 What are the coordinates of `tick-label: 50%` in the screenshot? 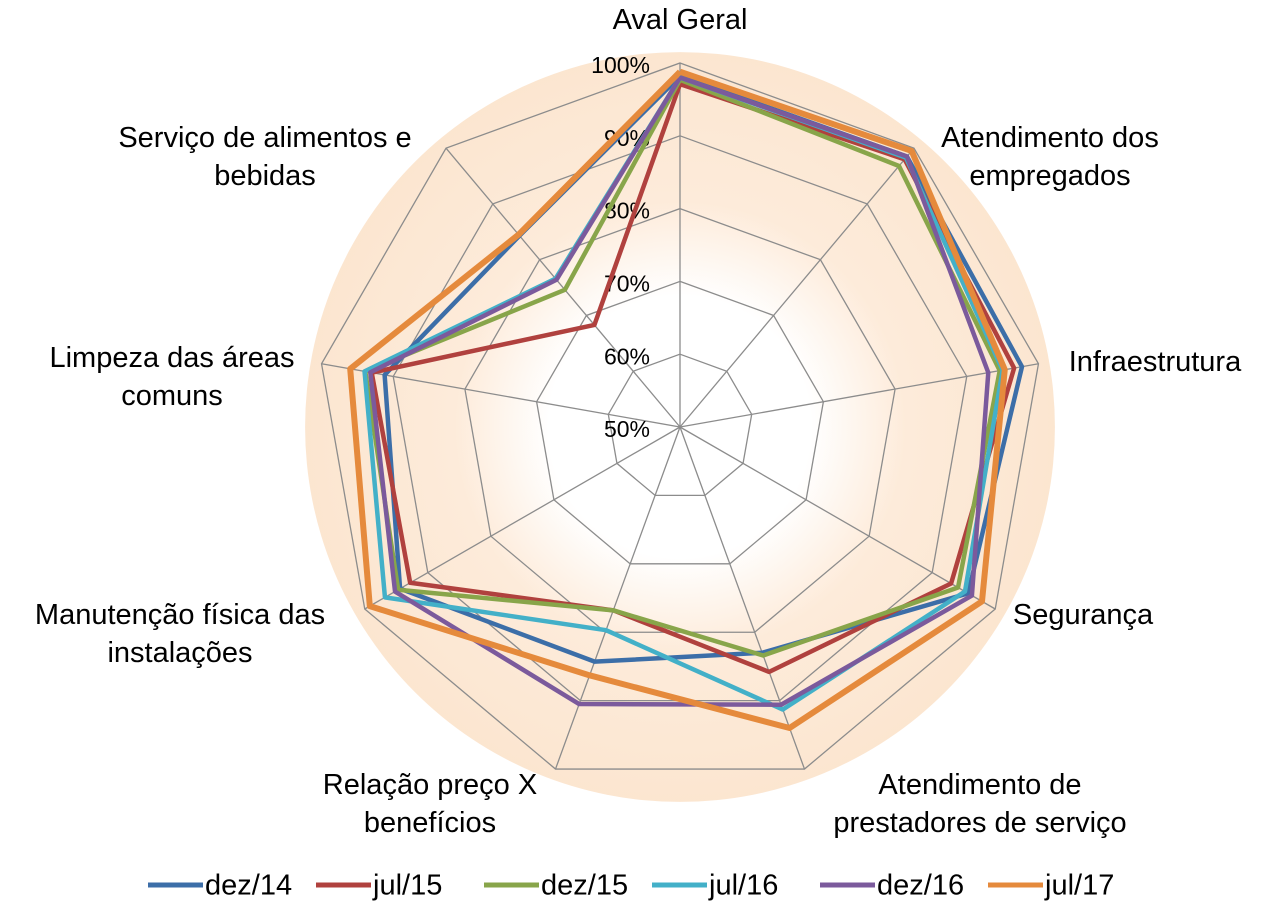 It's located at (627, 429).